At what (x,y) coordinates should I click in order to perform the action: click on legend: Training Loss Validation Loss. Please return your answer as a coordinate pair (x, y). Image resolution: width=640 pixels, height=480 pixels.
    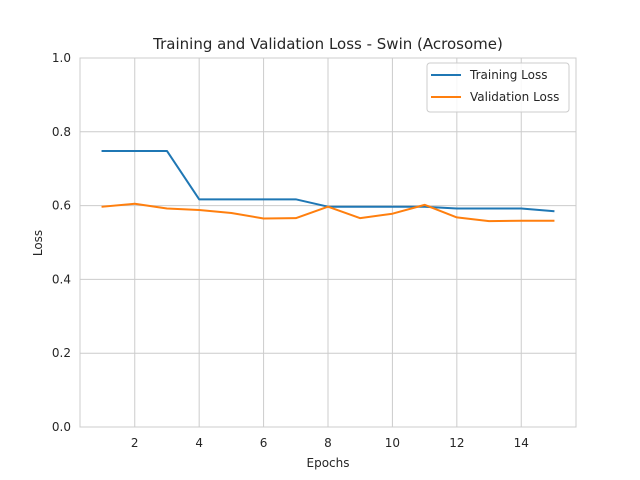
    Looking at the image, I should click on (498, 87).